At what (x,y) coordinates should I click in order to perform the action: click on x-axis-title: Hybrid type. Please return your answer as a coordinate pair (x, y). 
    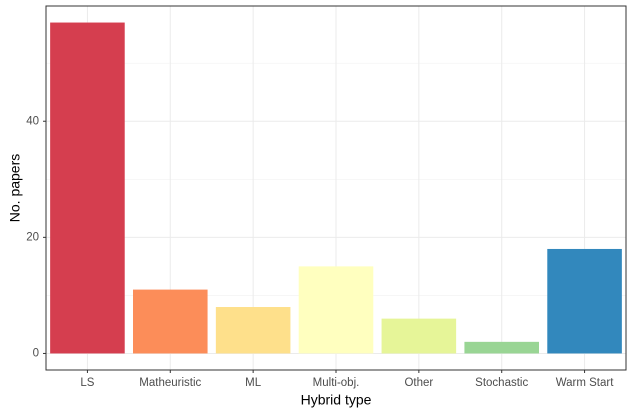
    Looking at the image, I should click on (336, 400).